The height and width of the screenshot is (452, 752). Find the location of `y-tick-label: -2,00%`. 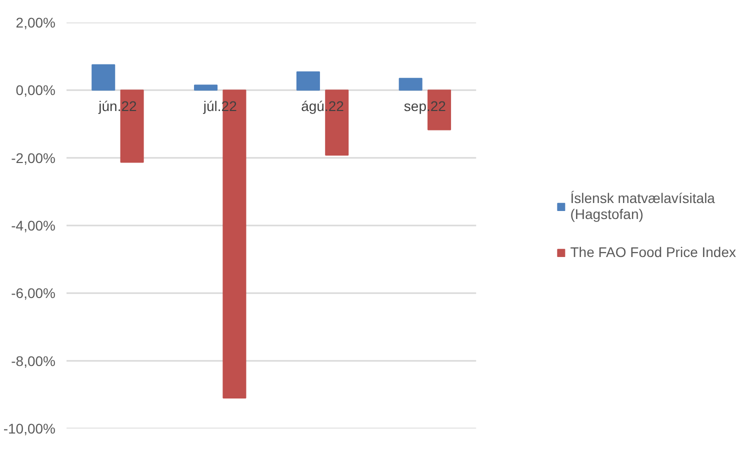

y-tick-label: -2,00% is located at coordinates (33, 158).